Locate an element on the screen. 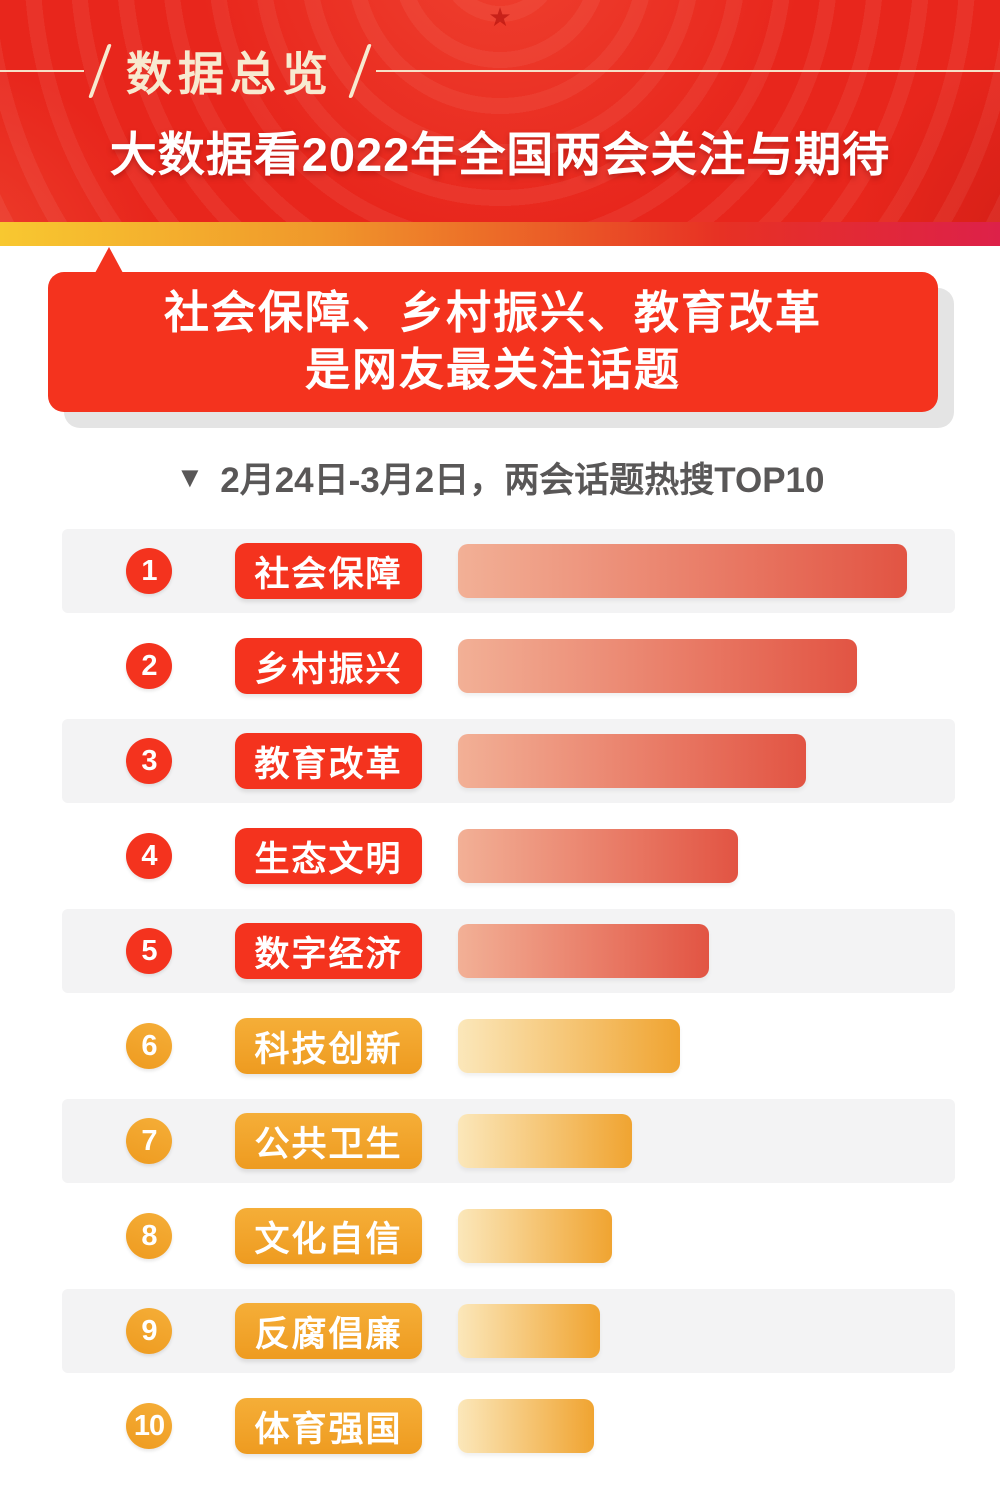 Image resolution: width=1000 pixels, height=1512 pixels. ranking-row: 1 社会保障 is located at coordinates (508, 571).